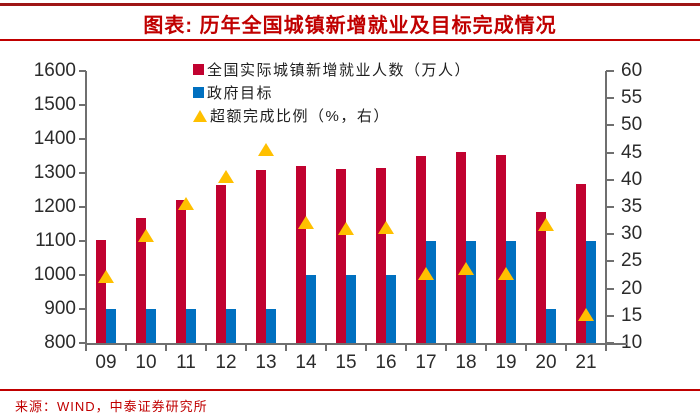 The width and height of the screenshot is (700, 420). What do you see at coordinates (266, 362) in the screenshot?
I see `x-axis-category-label: 13` at bounding box center [266, 362].